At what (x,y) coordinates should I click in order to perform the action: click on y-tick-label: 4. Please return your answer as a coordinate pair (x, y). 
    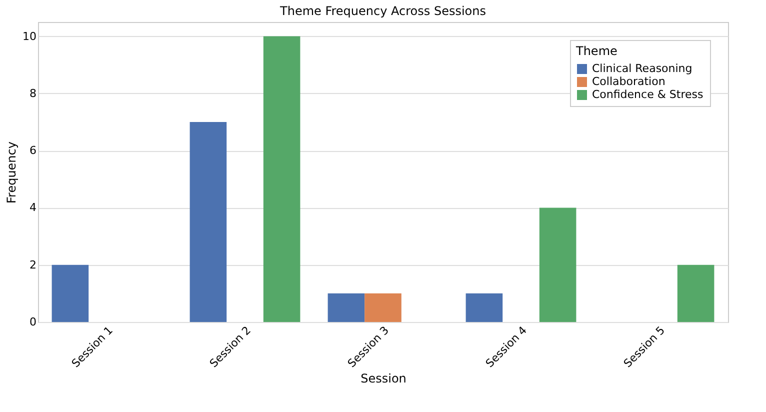
    Looking at the image, I should click on (33, 207).